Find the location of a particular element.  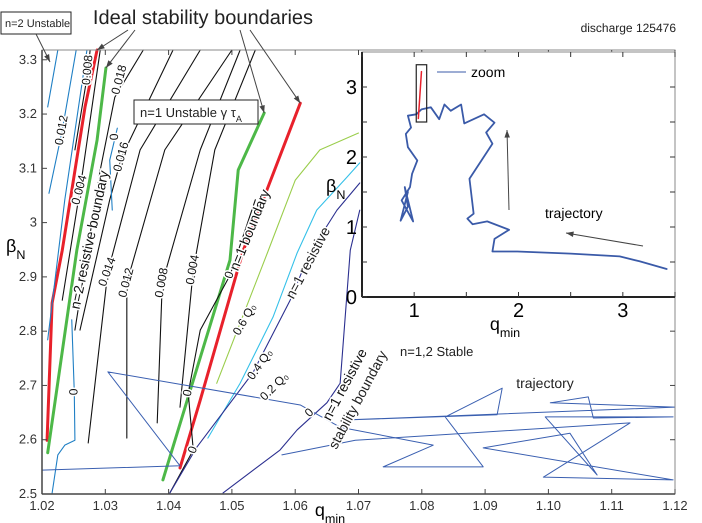

x-tick-label: 1.06 is located at coordinates (295, 505).